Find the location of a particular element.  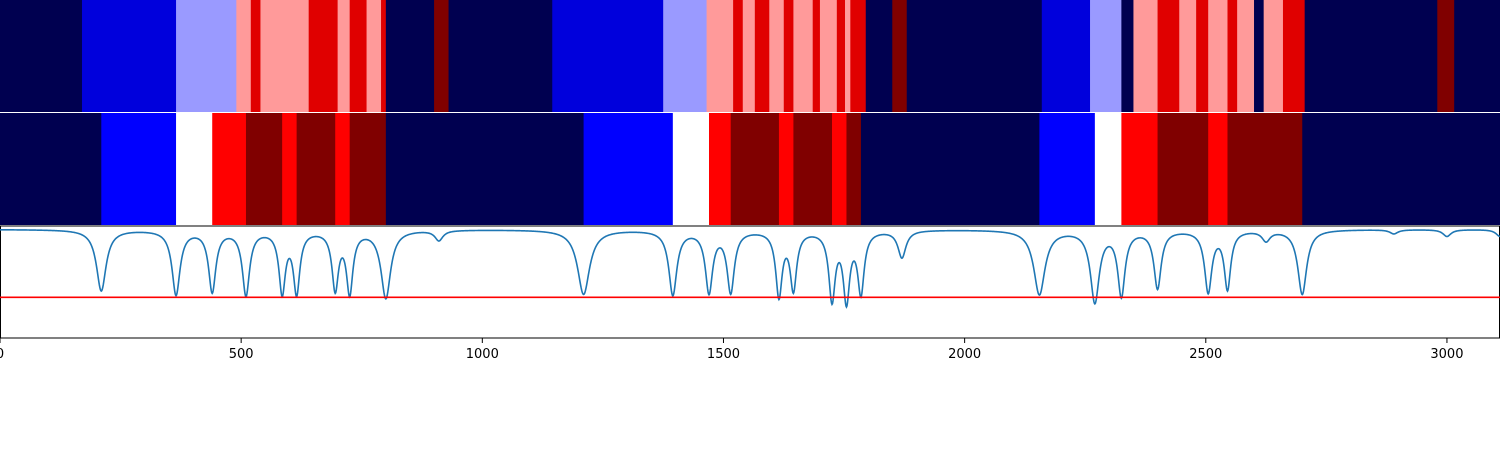

x-tick-label: 0 is located at coordinates (2, 354).